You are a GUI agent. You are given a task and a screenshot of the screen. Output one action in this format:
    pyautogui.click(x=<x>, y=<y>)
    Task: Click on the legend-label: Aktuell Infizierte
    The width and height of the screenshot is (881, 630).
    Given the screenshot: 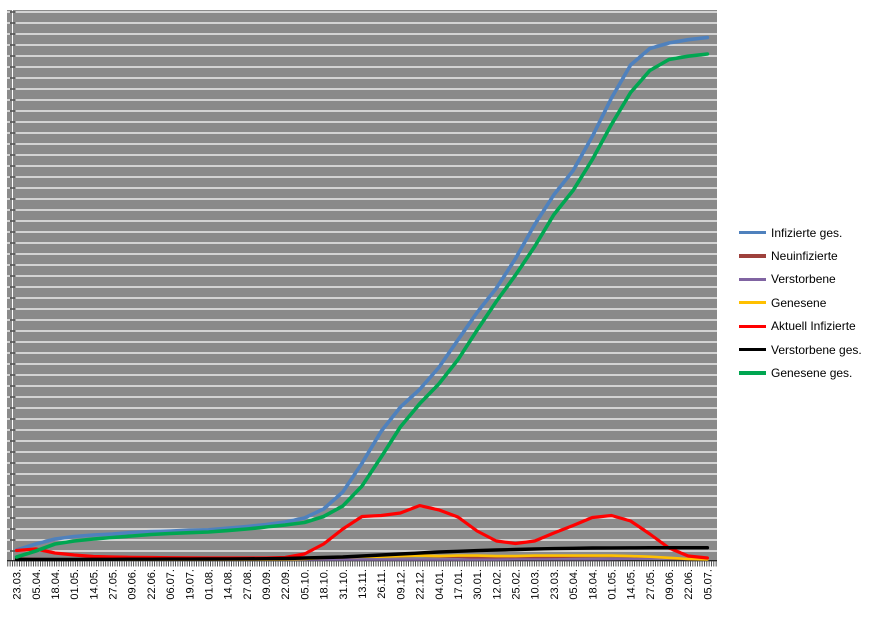 What is the action you would take?
    pyautogui.click(x=813, y=326)
    